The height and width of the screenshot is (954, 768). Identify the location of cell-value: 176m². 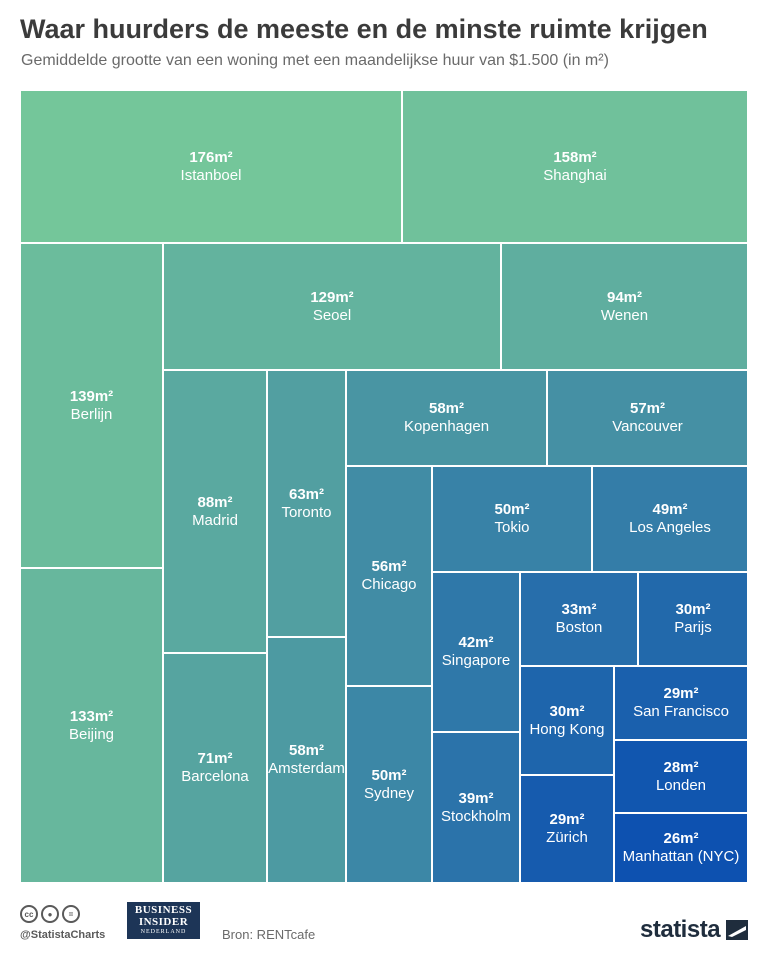
(211, 157).